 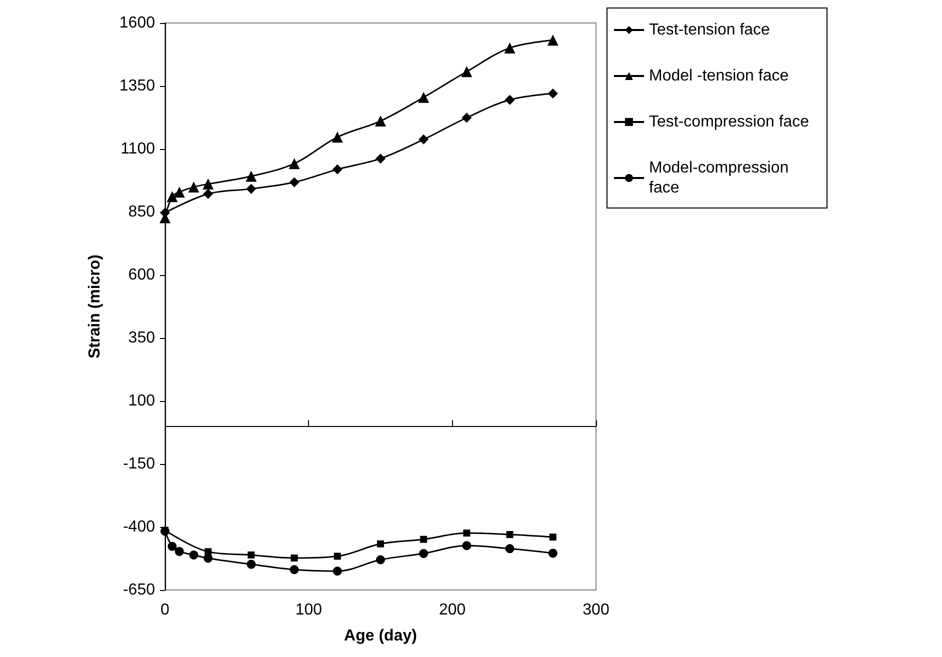 I want to click on legend-label: Test-tension face, so click(x=709, y=30).